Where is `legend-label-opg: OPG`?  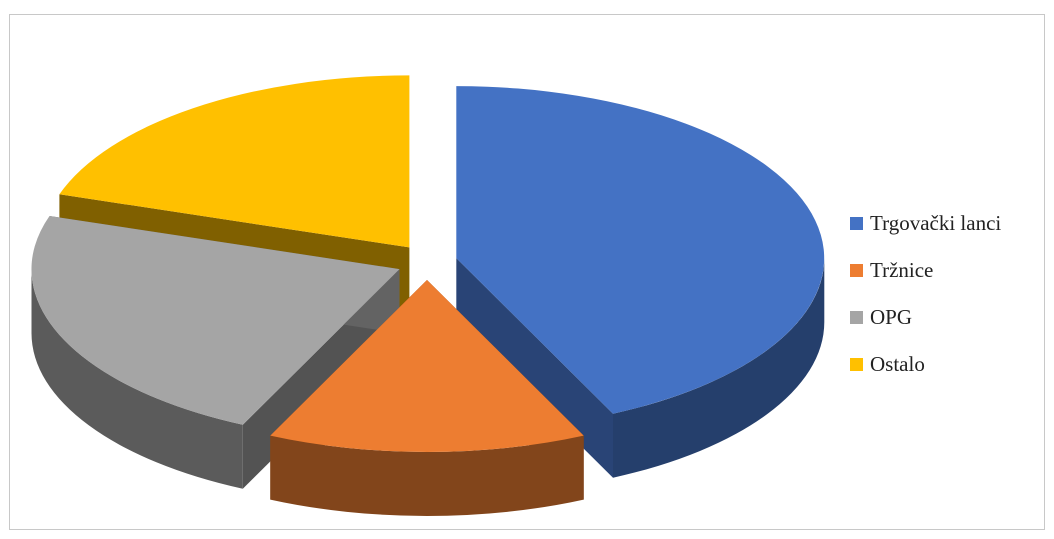 legend-label-opg: OPG is located at coordinates (891, 317).